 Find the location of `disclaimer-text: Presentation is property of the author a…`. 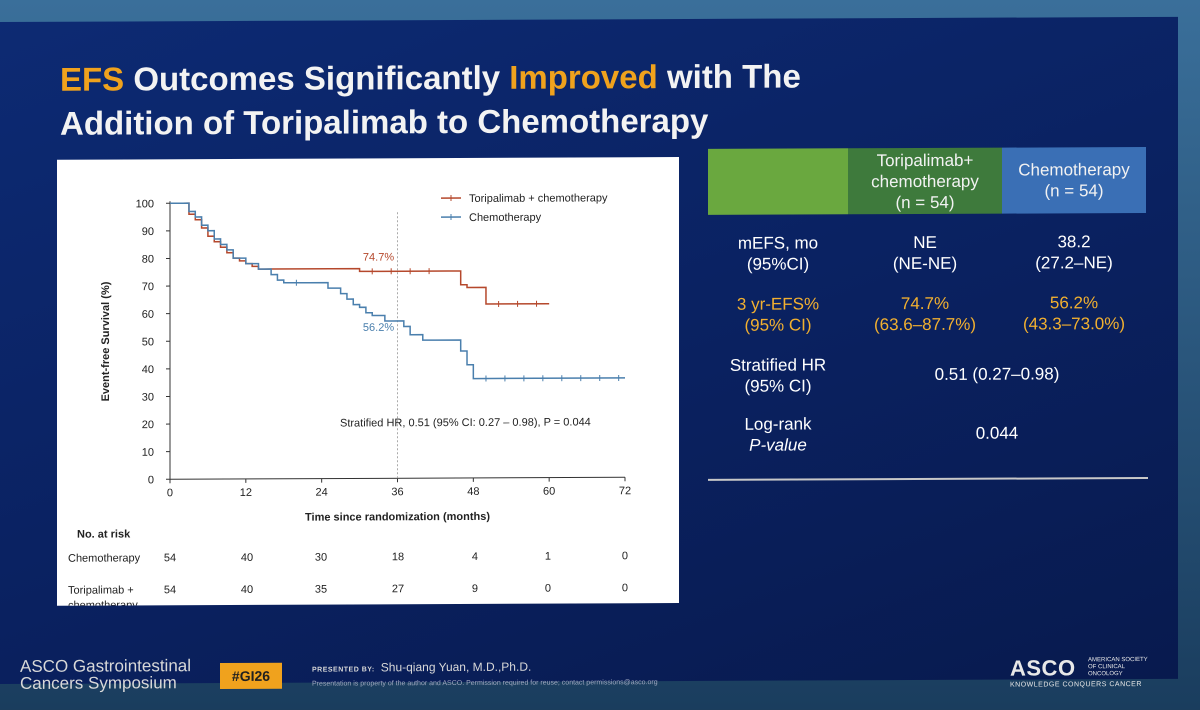

disclaimer-text: Presentation is property of the author a… is located at coordinates (485, 683).